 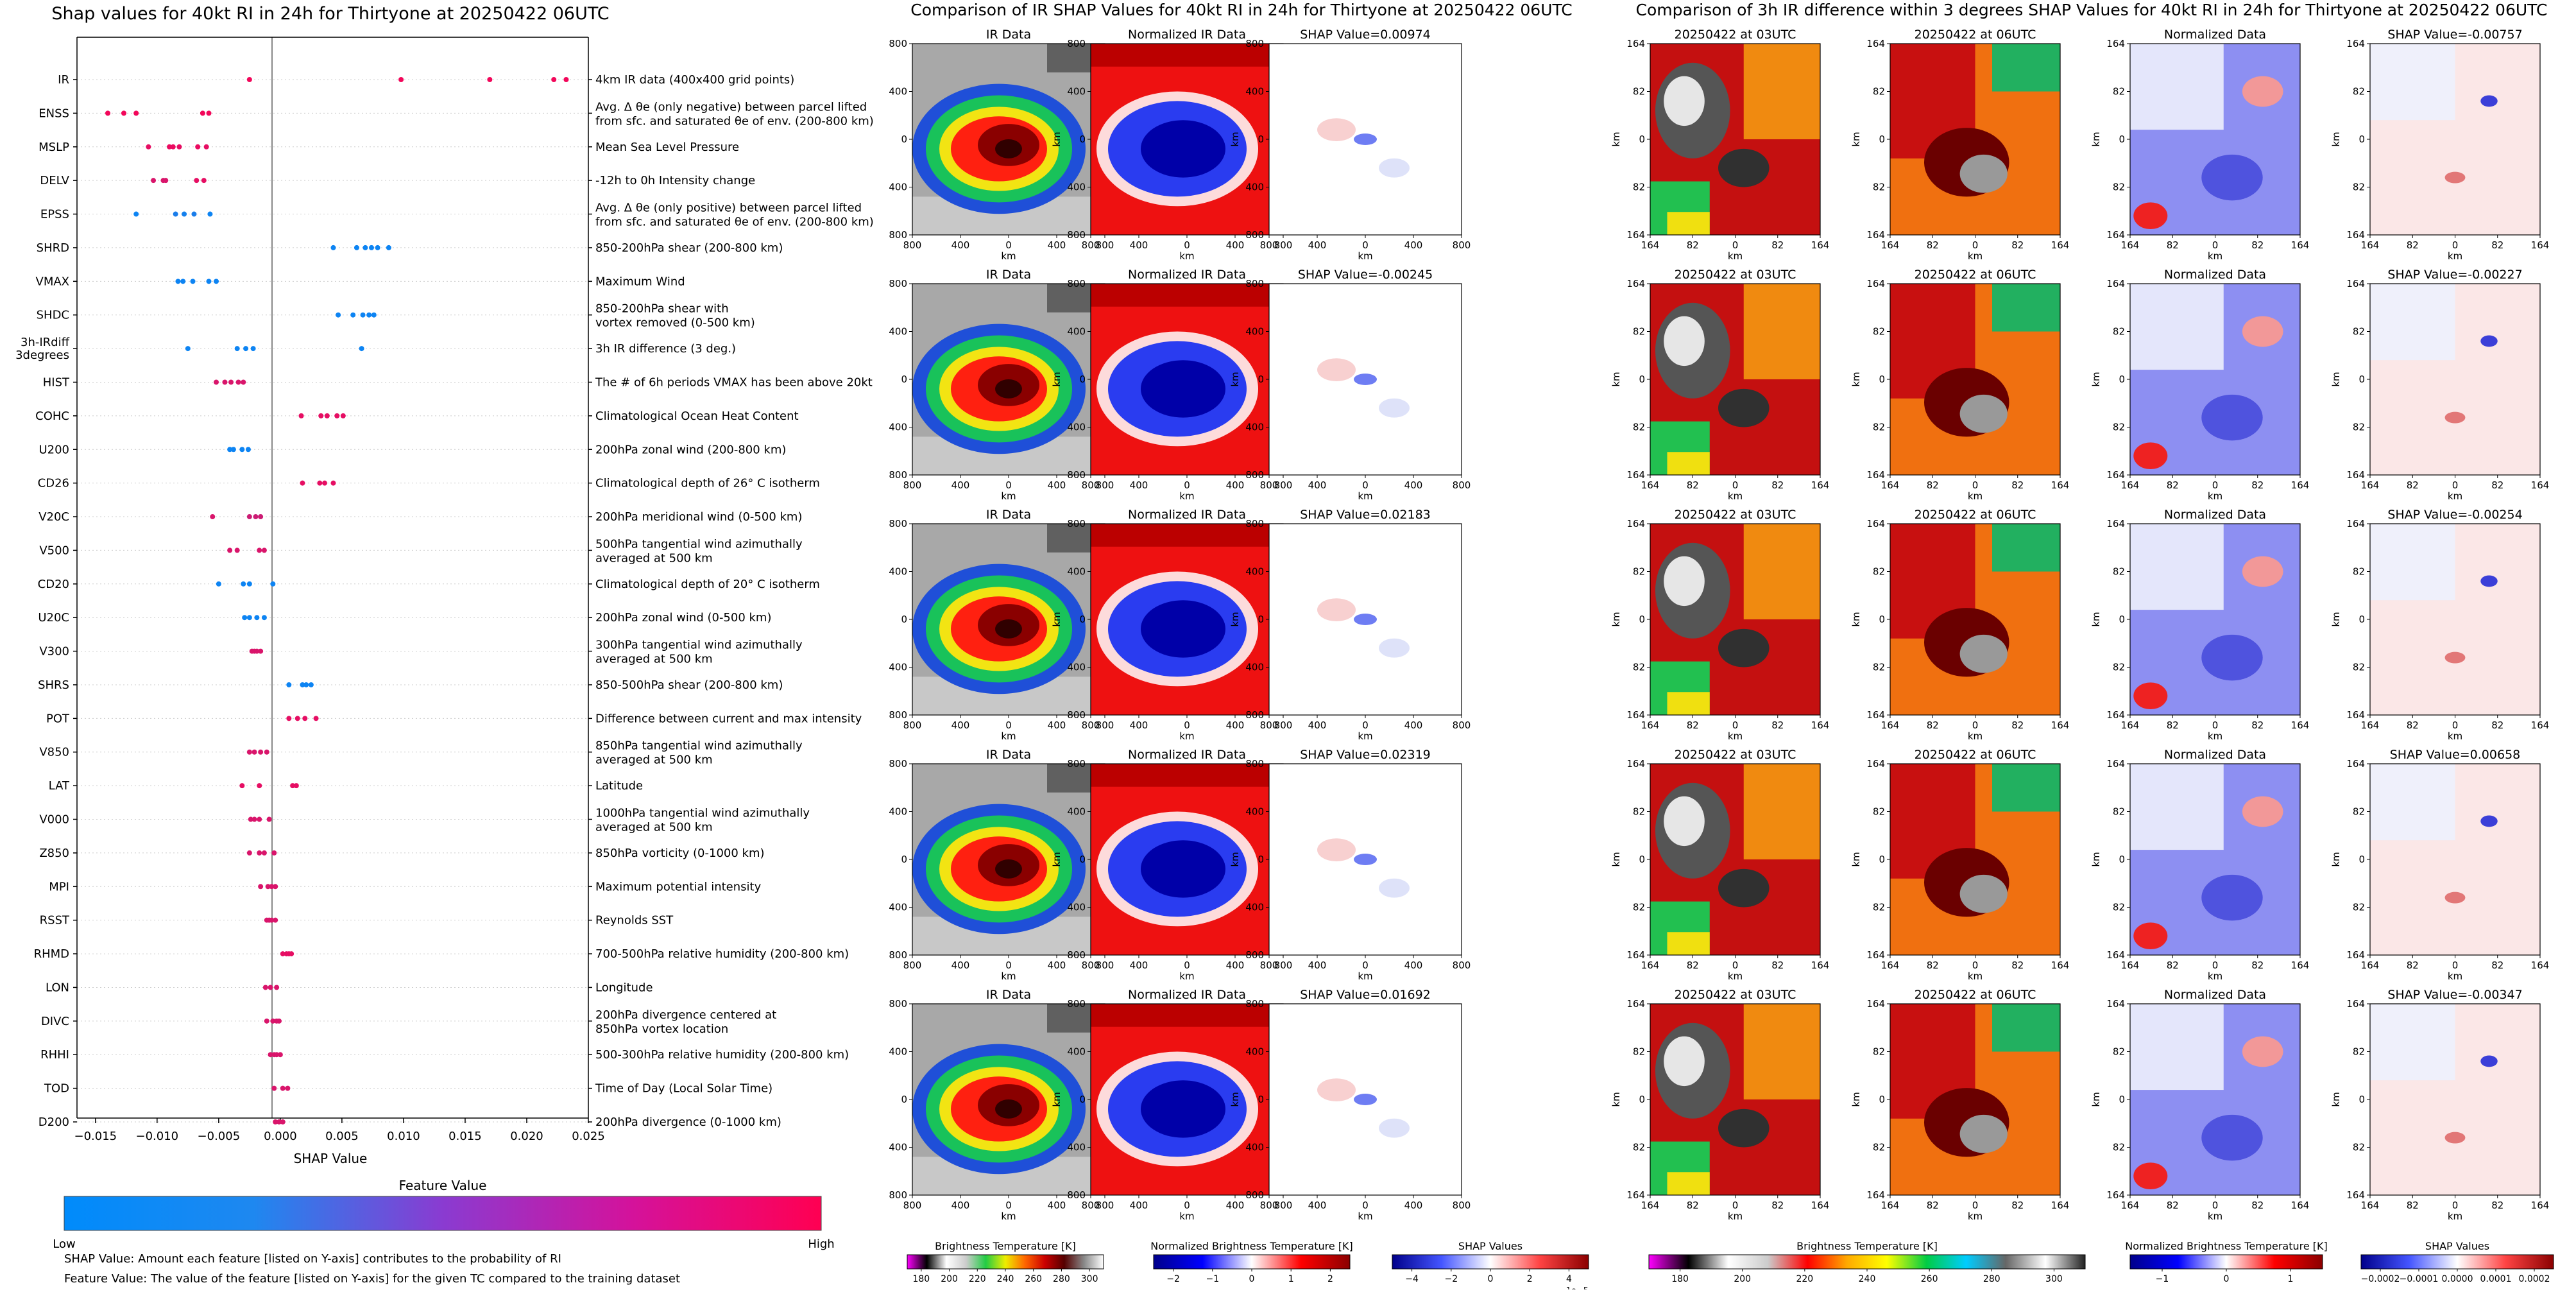 I want to click on ir6-gray, so click(x=1983, y=1133).